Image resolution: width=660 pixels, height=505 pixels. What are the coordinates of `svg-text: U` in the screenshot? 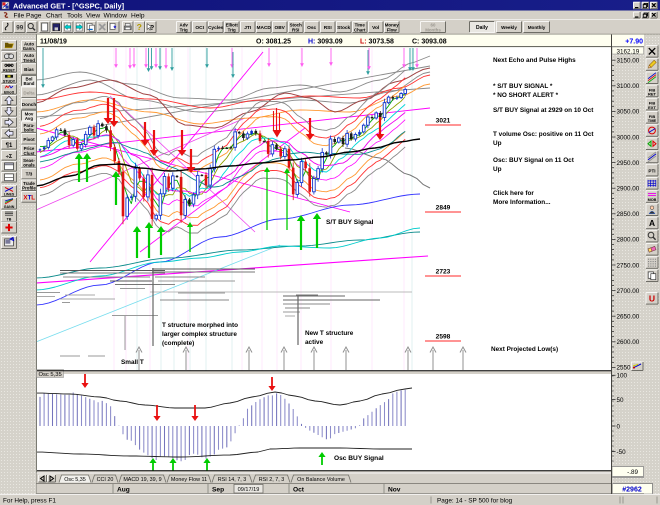 It's located at (652, 299).